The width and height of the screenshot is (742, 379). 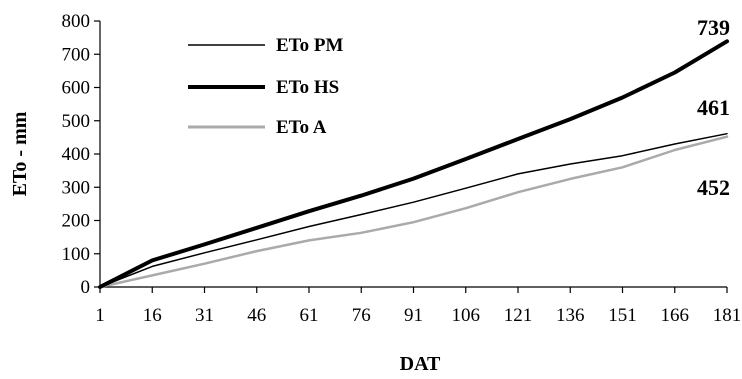 What do you see at coordinates (76, 121) in the screenshot?
I see `y-tick-label: 500` at bounding box center [76, 121].